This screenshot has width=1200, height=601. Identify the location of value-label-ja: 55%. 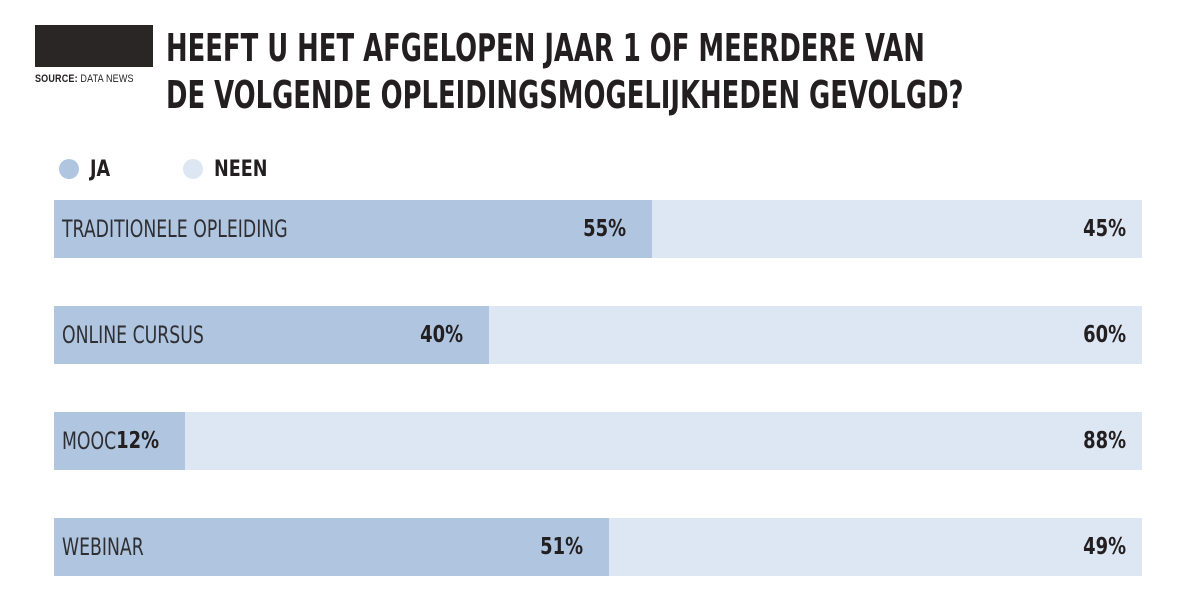
(604, 229).